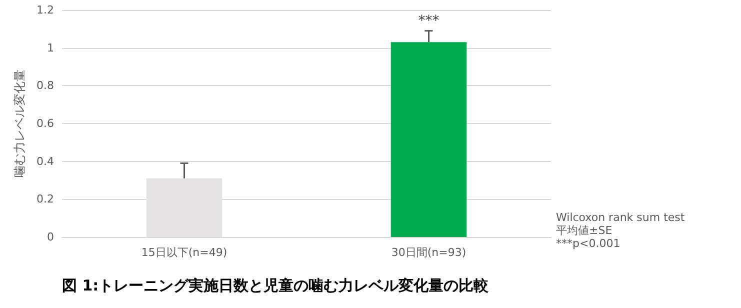 This screenshot has height=308, width=741. I want to click on text: ***p<0.001, so click(588, 243).